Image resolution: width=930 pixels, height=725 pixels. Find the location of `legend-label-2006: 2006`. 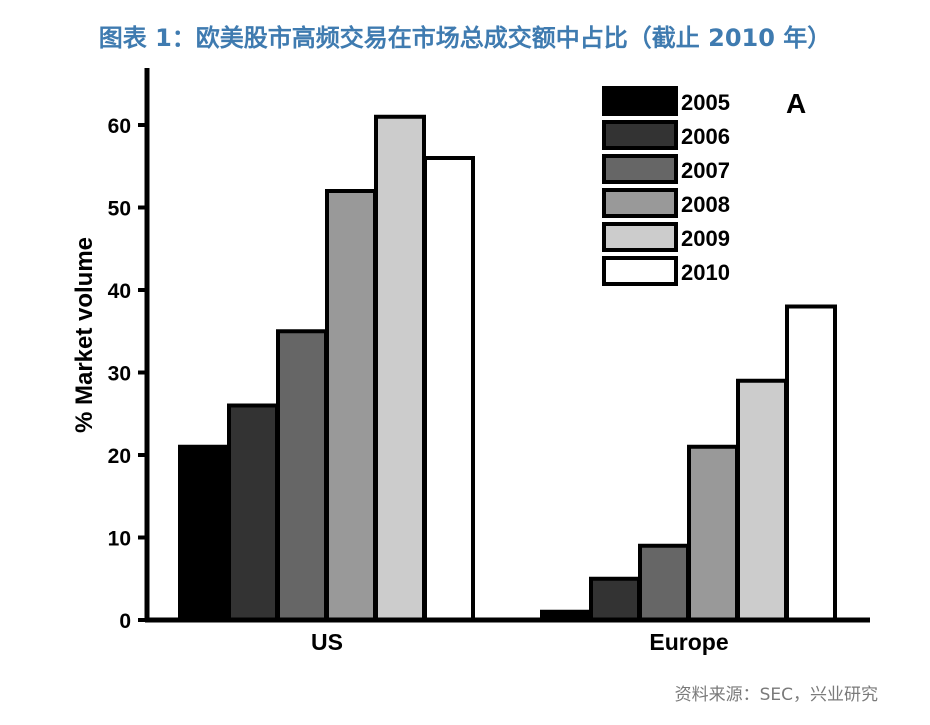

legend-label-2006: 2006 is located at coordinates (705, 136).